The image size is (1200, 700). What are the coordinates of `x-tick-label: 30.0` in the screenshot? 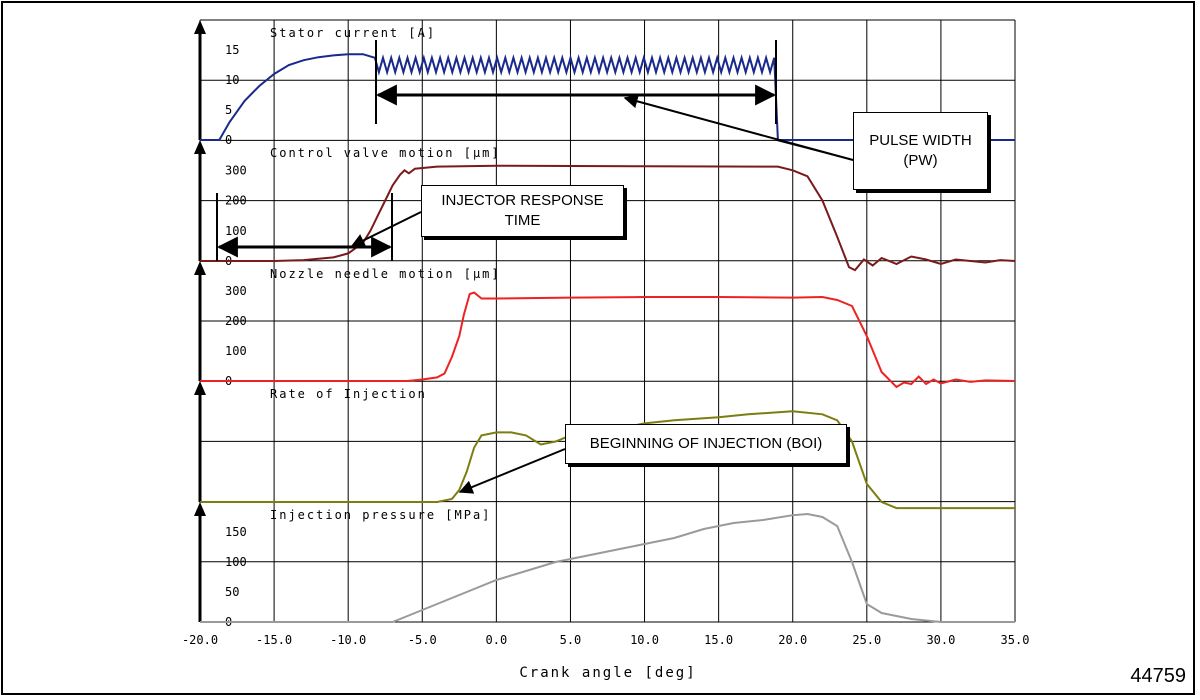 It's located at (940, 640).